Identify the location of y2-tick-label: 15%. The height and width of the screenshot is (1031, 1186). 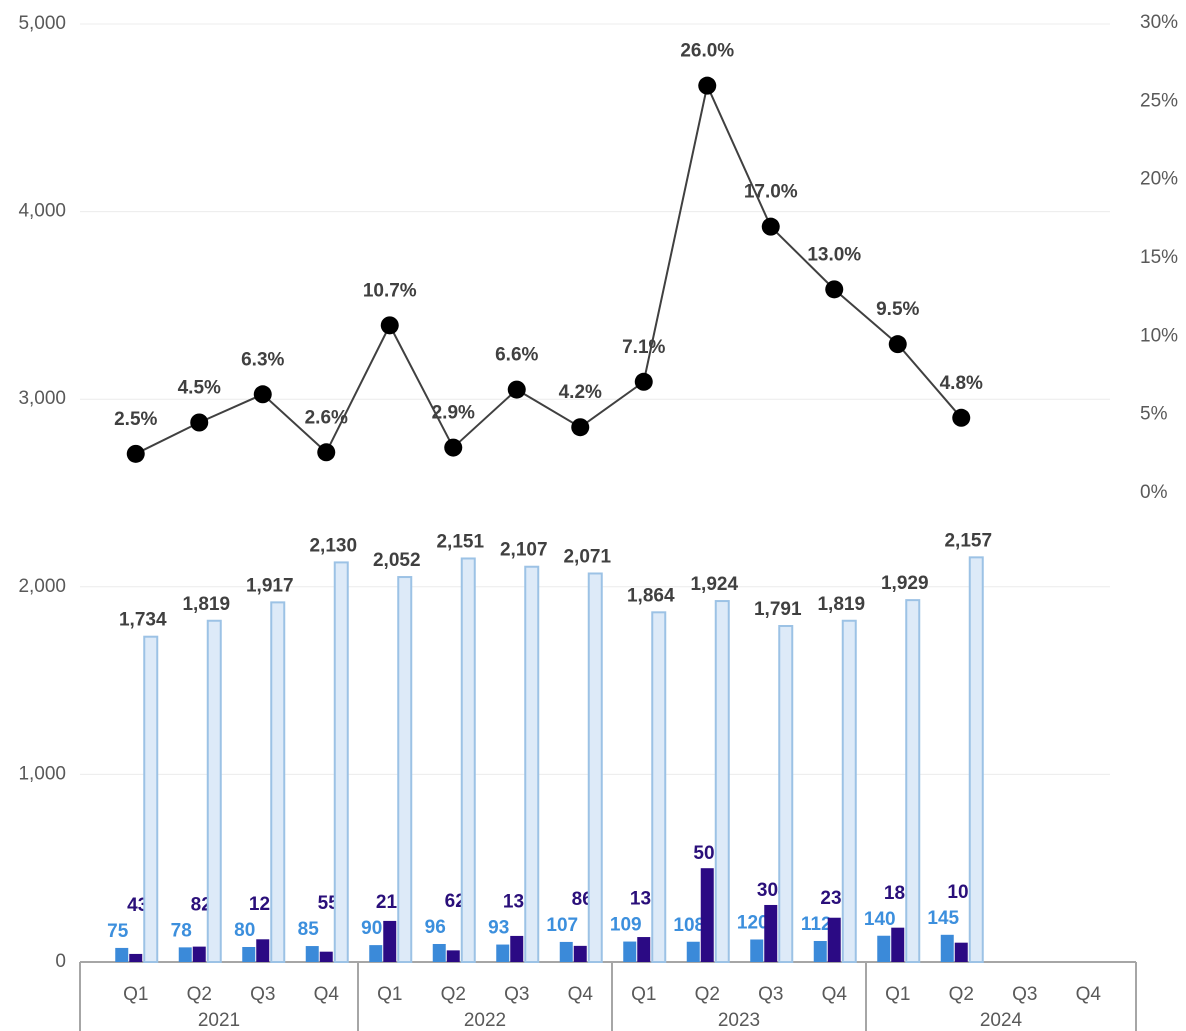
(1159, 257).